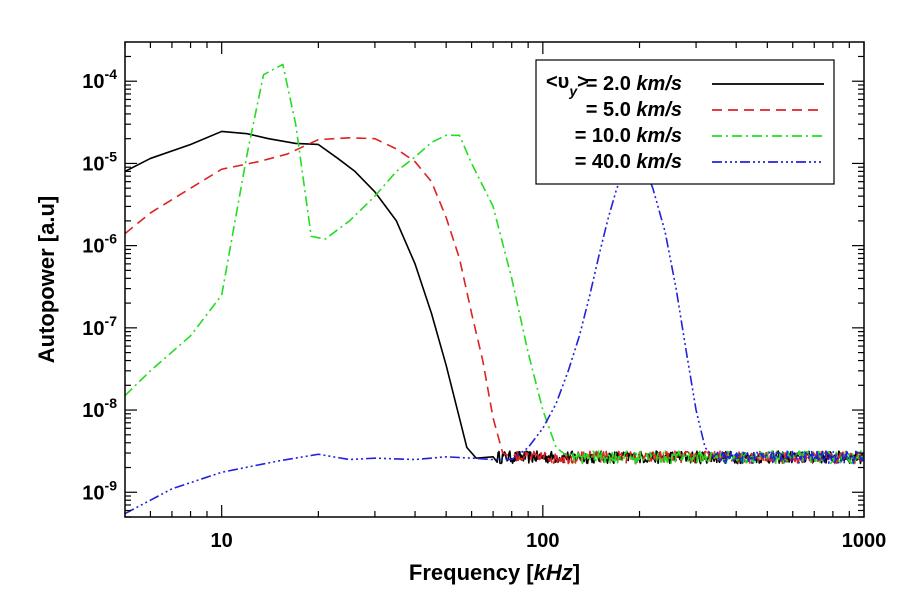  What do you see at coordinates (573, 91) in the screenshot?
I see `legend-symbol-sub: y` at bounding box center [573, 91].